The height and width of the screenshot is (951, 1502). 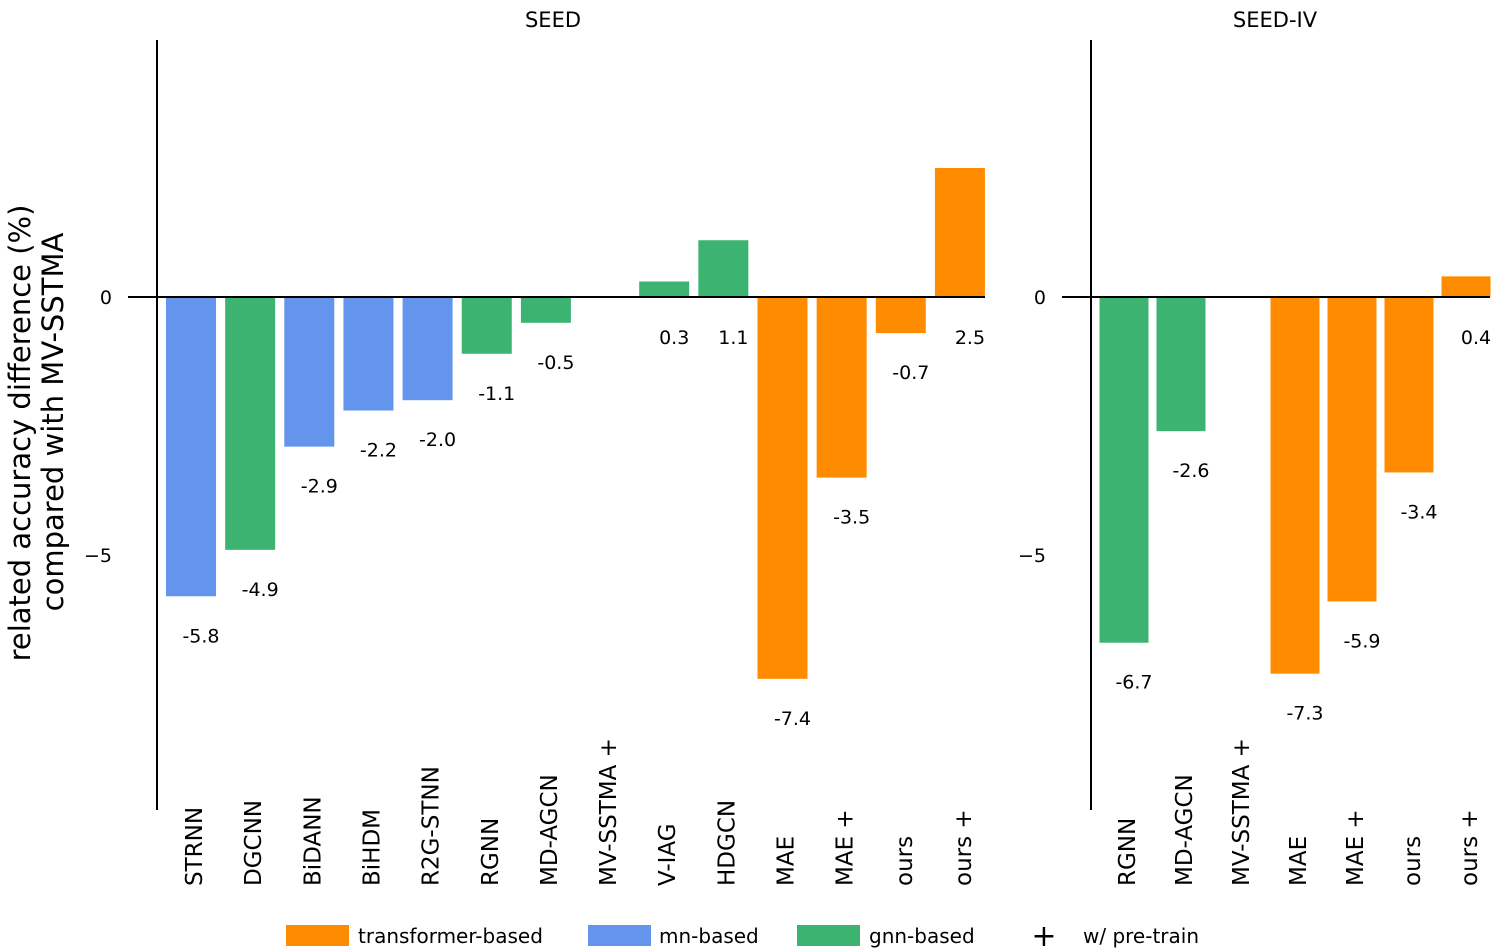 I want to click on panel-title-seed-iv: SEED-IV, so click(x=1275, y=20).